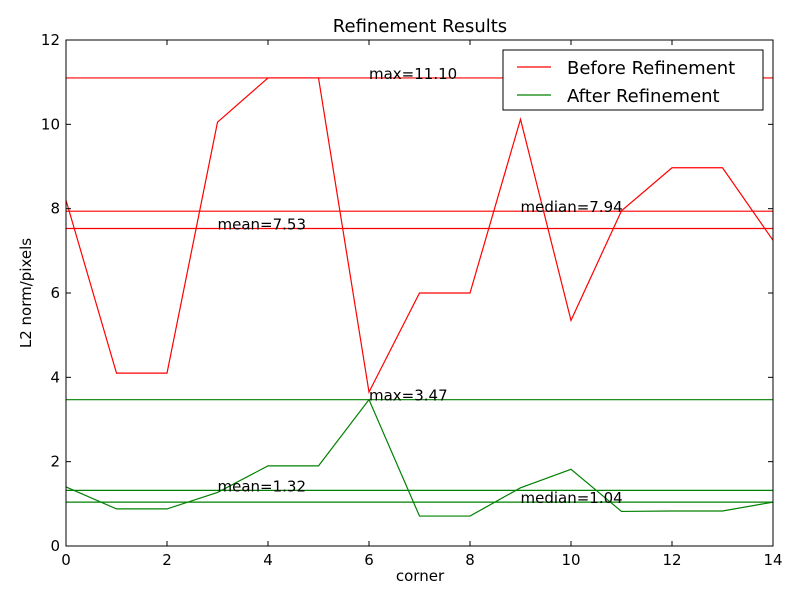 This screenshot has height=600, width=800. Describe the element at coordinates (572, 207) in the screenshot. I see `reference-label: median=7.94` at that location.